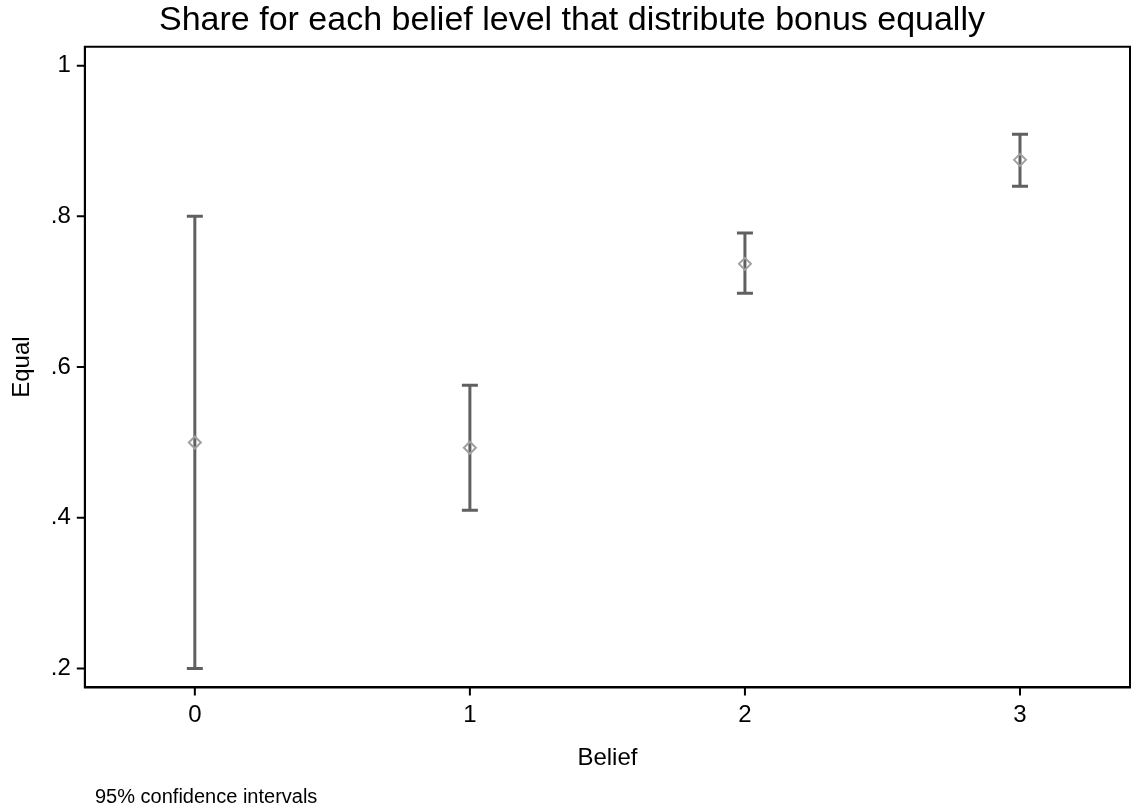 The image size is (1138, 809). Describe the element at coordinates (60, 214) in the screenshot. I see `y-tick-label: .8` at that location.